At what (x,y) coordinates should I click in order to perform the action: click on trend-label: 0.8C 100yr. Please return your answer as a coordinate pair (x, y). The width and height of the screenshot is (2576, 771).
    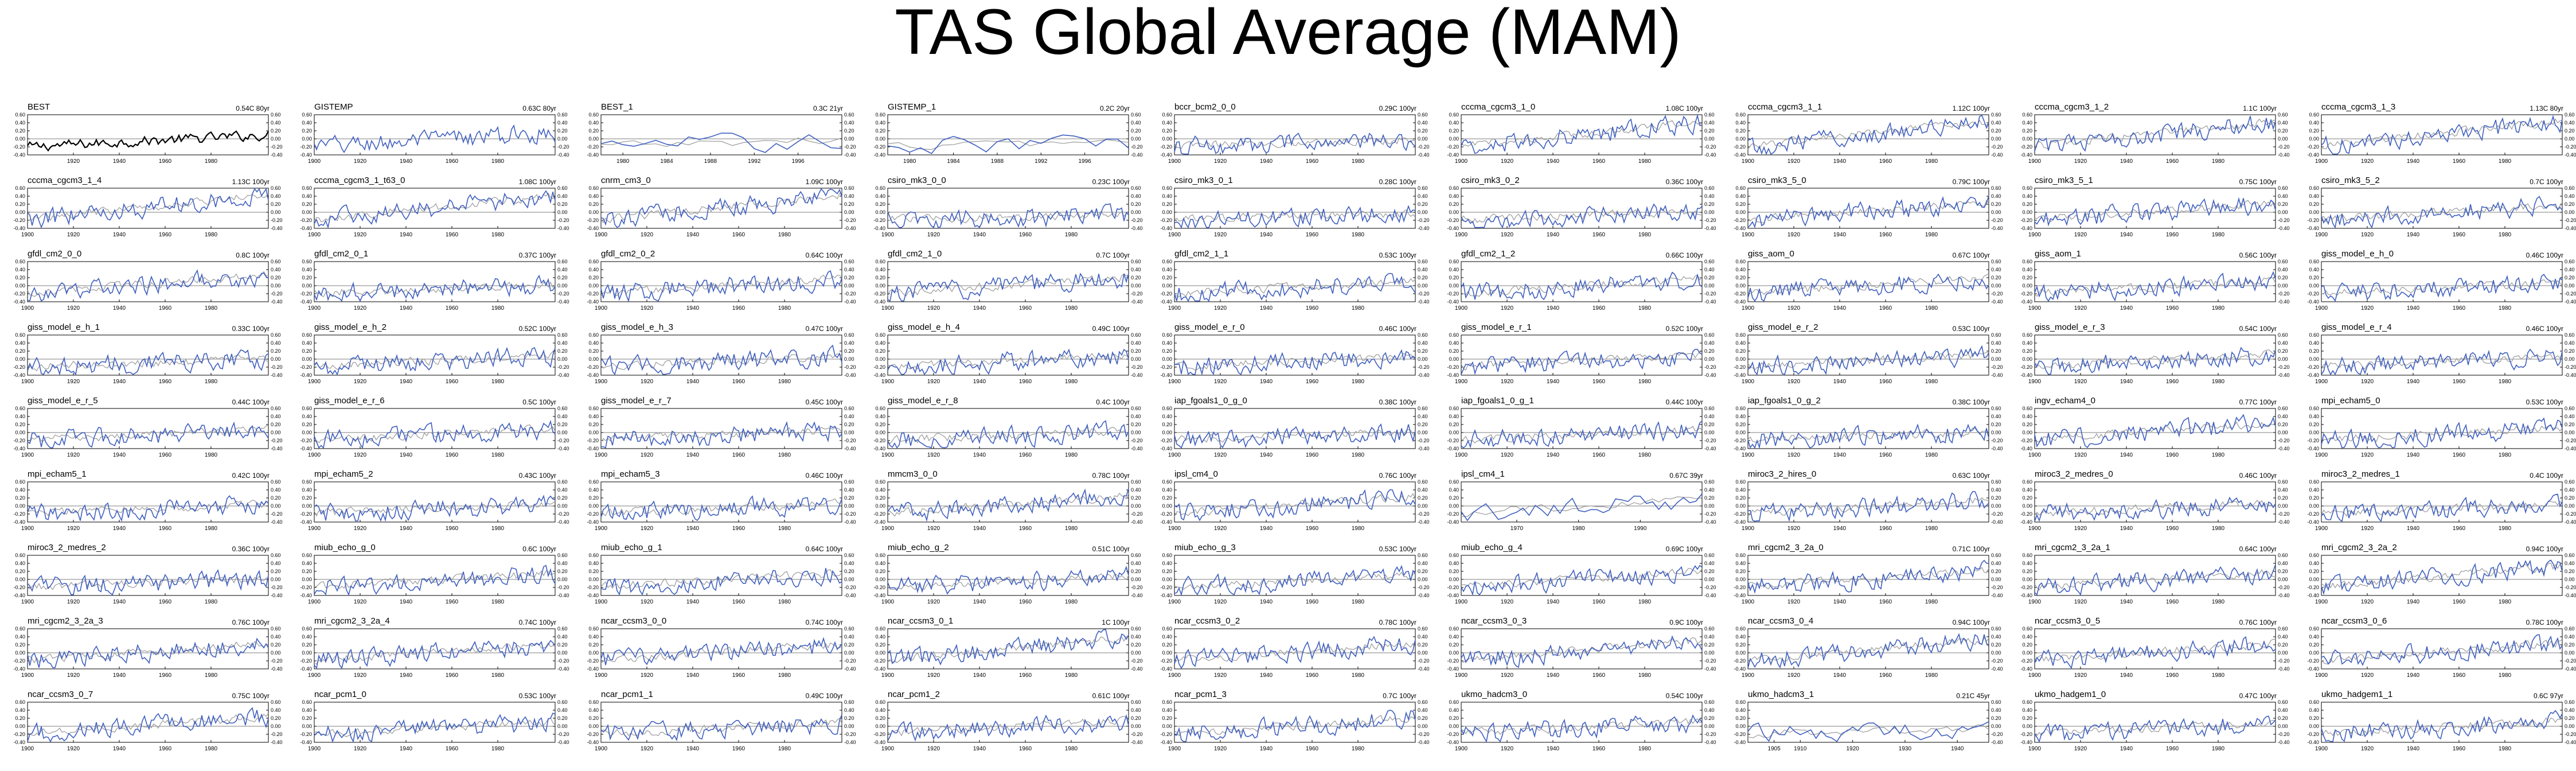
    Looking at the image, I should click on (253, 255).